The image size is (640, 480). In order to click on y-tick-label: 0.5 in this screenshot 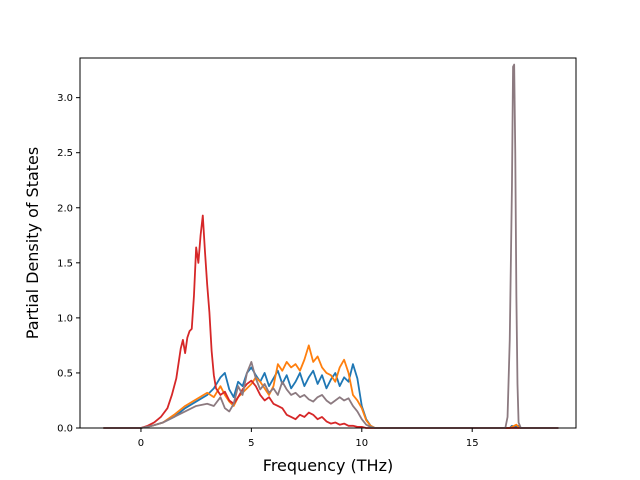, I will do `click(65, 373)`.